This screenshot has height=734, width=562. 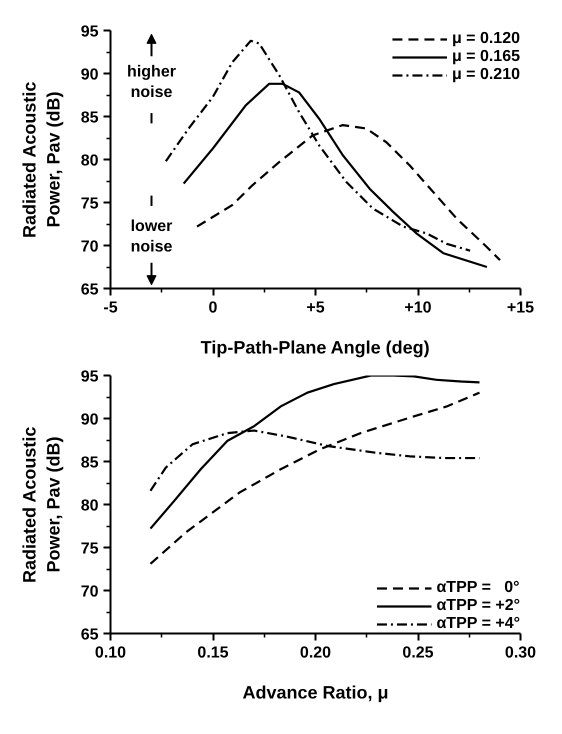 I want to click on x-tick-label: +15, so click(x=520, y=308).